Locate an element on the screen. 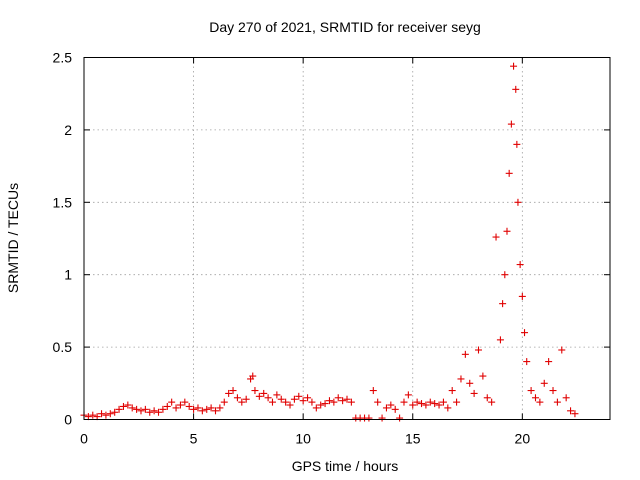 The width and height of the screenshot is (640, 480). y-tick-label: 0 is located at coordinates (68, 420).